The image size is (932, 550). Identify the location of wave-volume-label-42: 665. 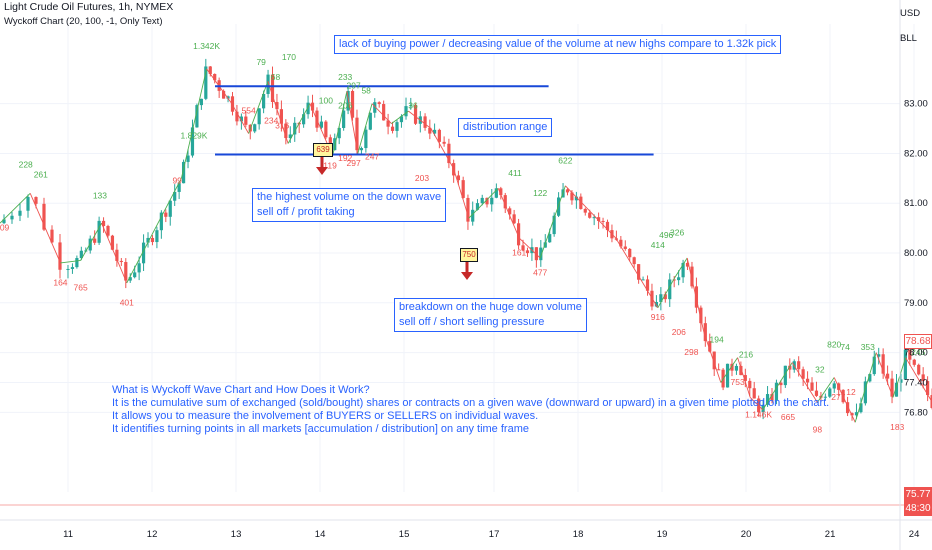
(788, 417).